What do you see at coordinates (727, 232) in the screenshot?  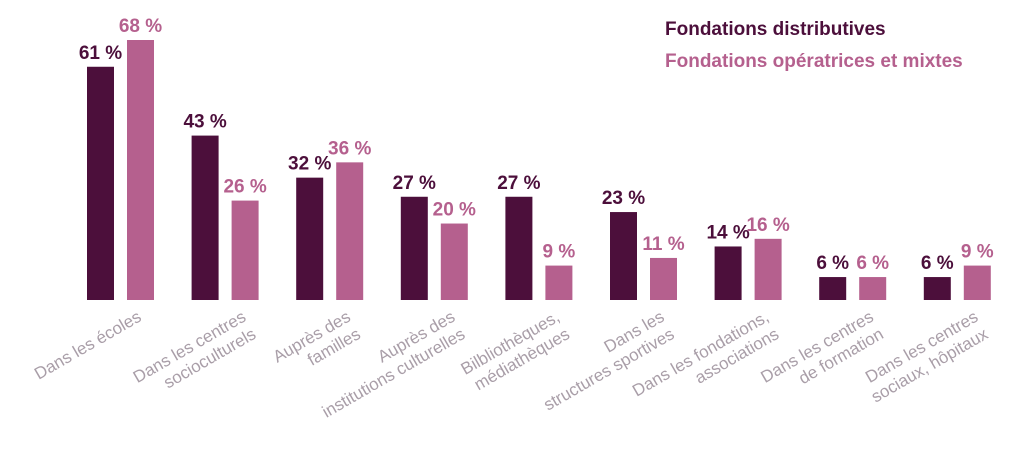 I see `value-label: 14 %` at bounding box center [727, 232].